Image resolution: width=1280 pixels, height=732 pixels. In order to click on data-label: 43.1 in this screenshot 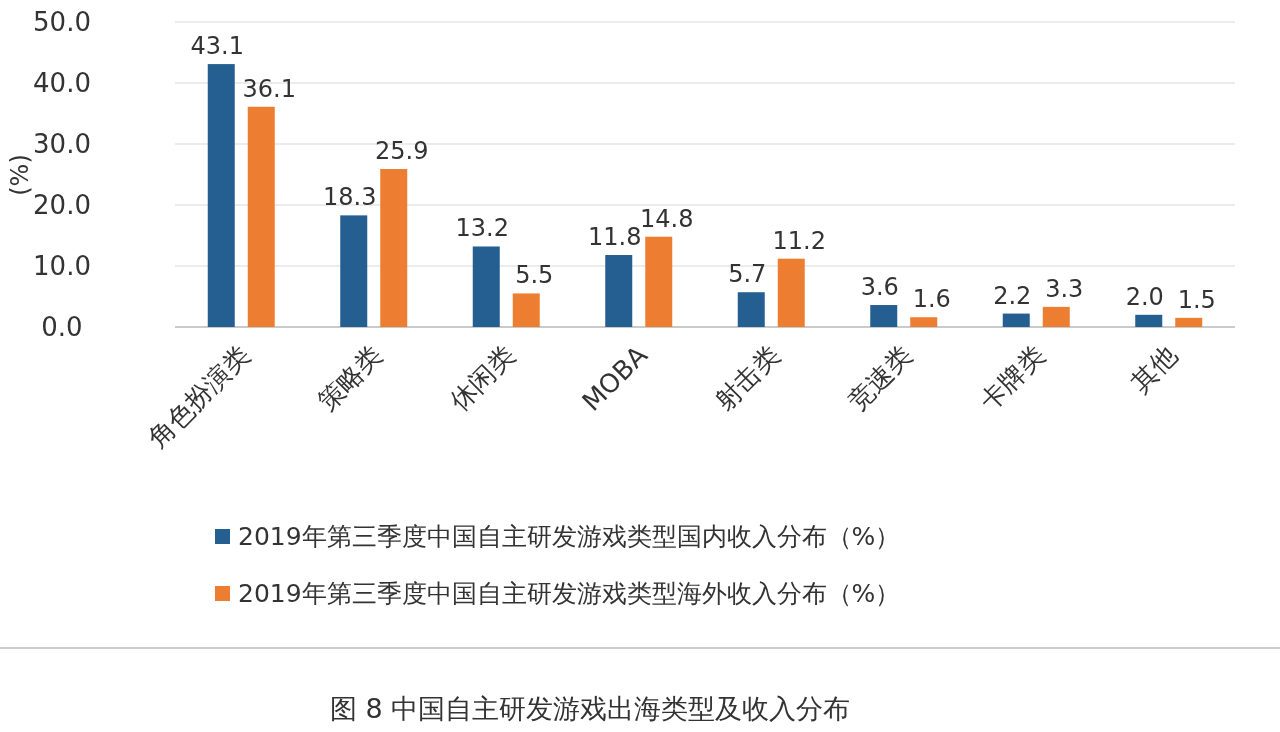, I will do `click(217, 46)`.